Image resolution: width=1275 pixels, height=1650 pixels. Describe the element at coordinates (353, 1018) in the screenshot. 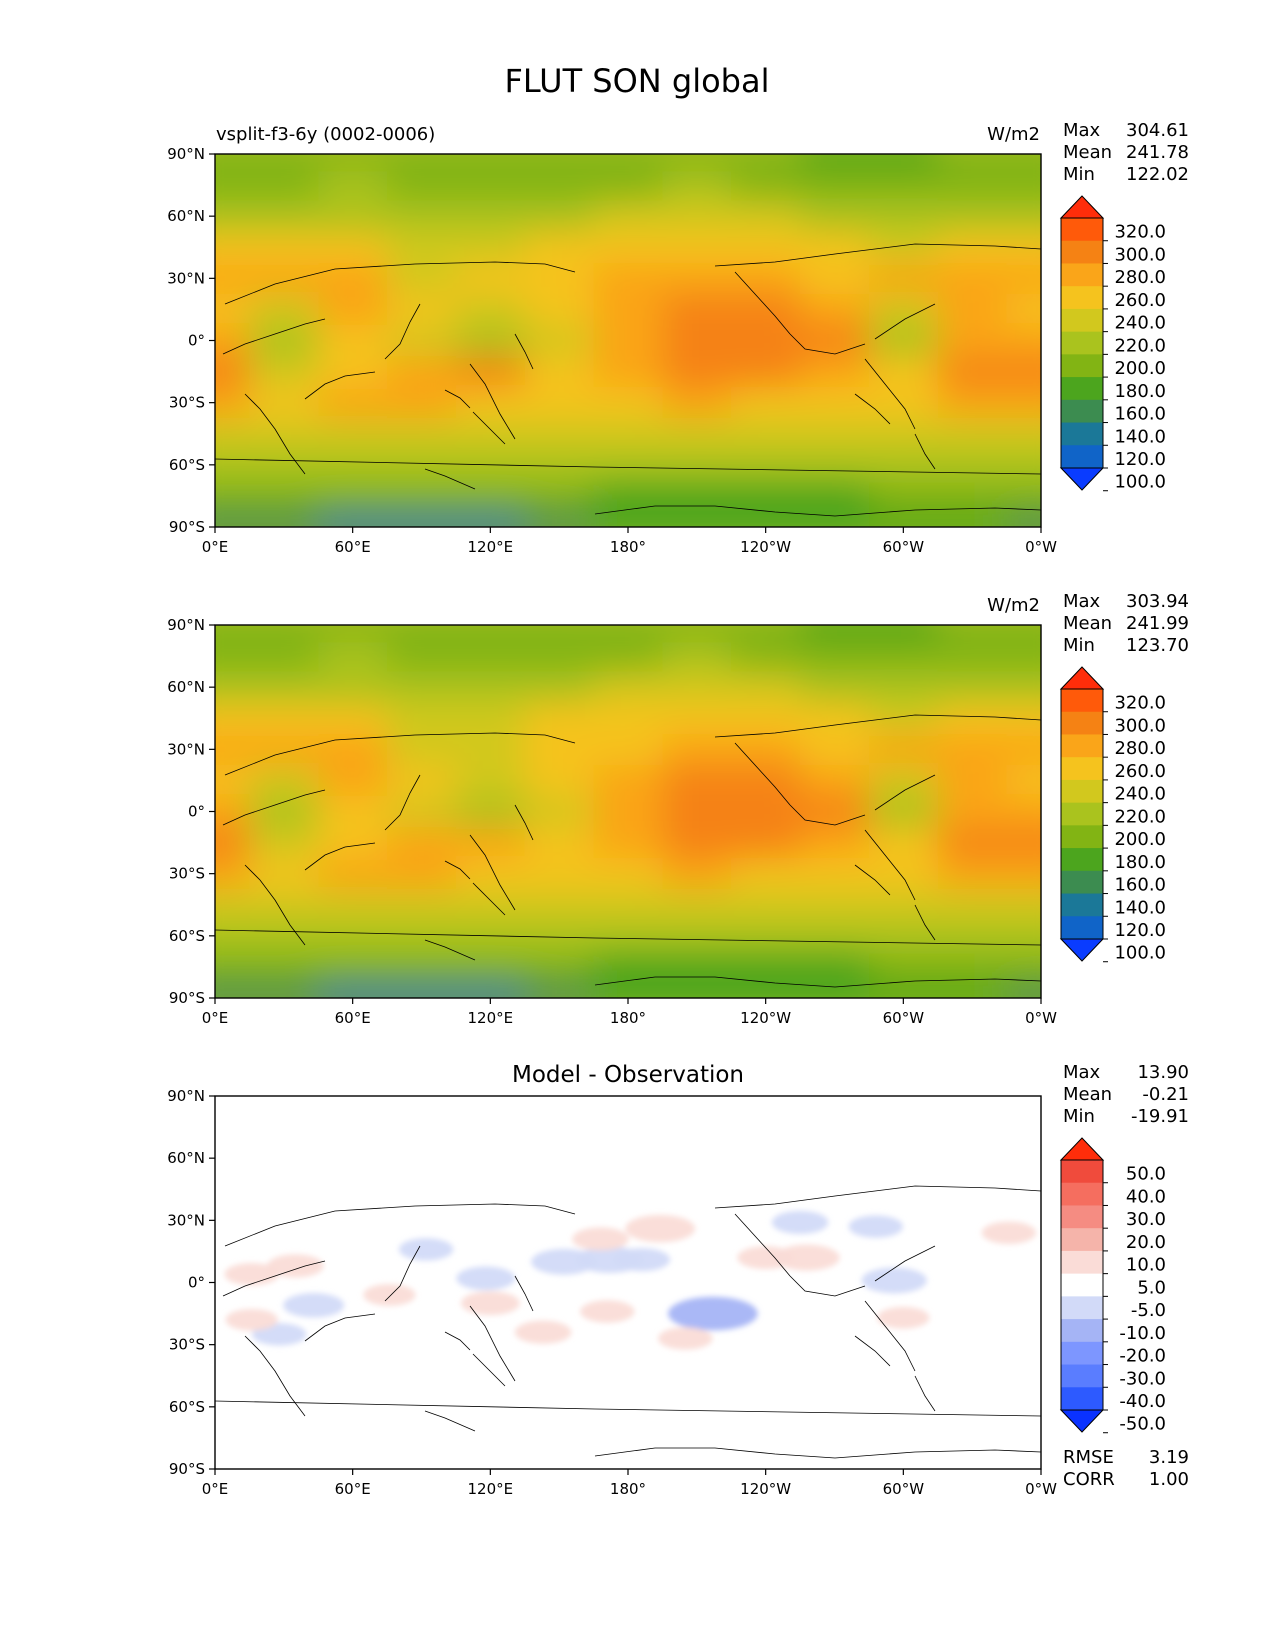

I see `x-tick-label: 60°E` at that location.